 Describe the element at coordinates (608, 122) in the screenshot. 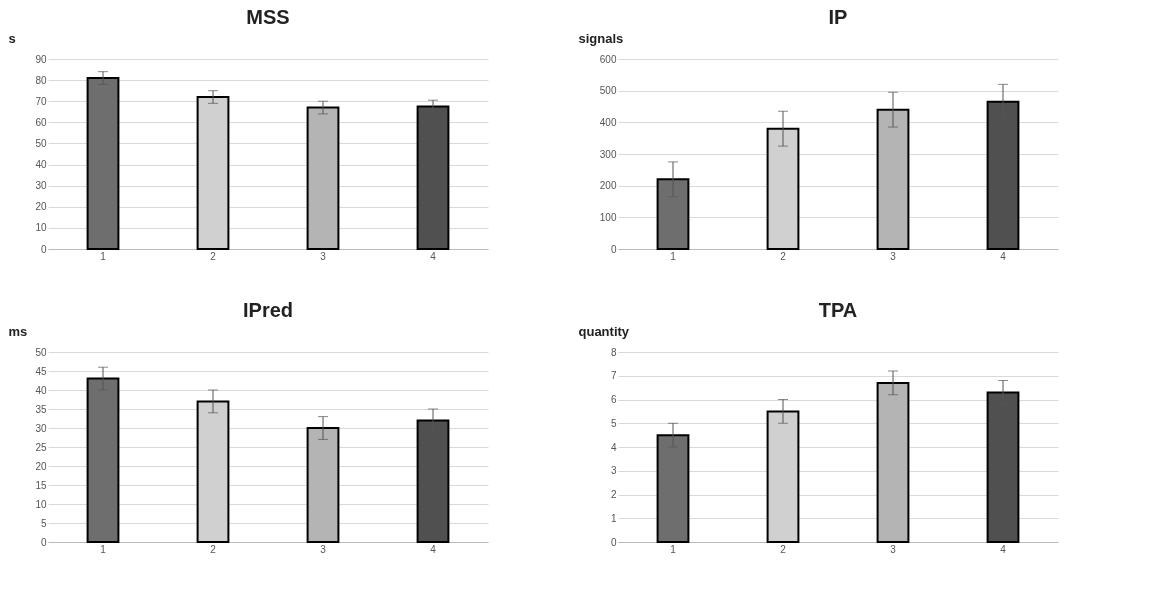

I see `y-tick-label: 400` at that location.